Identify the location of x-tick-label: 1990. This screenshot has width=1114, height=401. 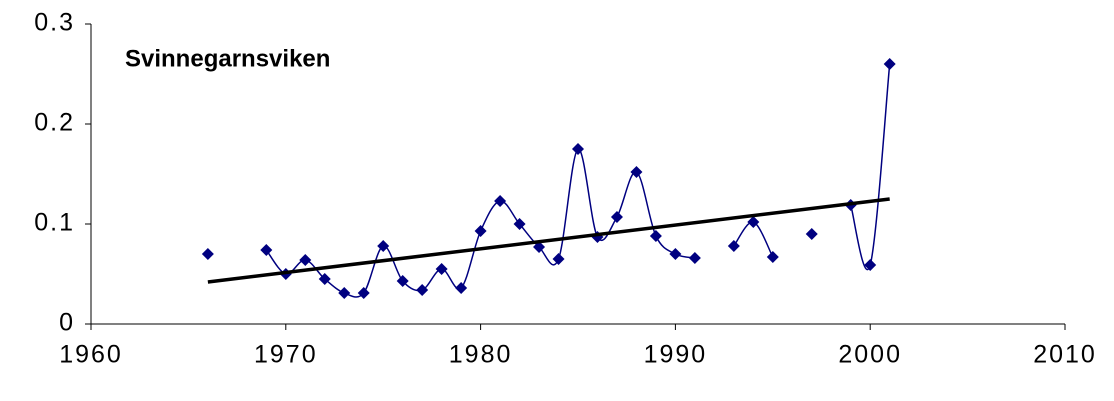
(676, 355).